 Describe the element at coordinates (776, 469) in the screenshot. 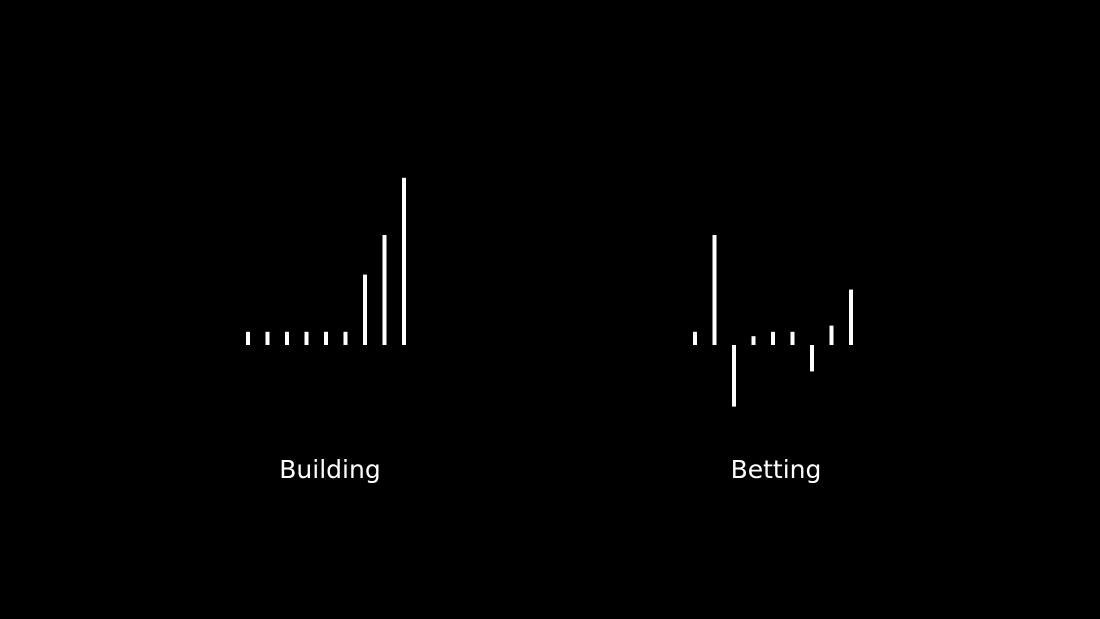

I see `betting-chart-title: Betting` at that location.